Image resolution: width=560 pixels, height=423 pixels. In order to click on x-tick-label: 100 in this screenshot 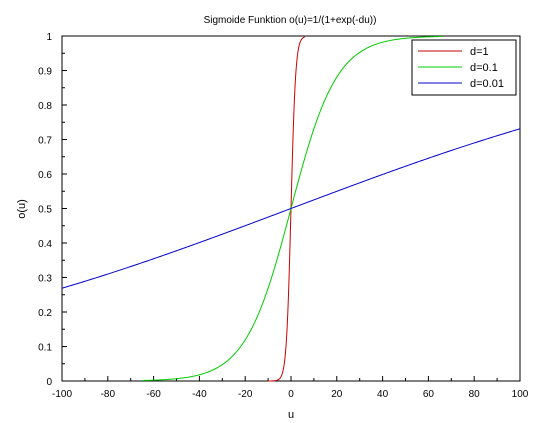, I will do `click(520, 394)`.